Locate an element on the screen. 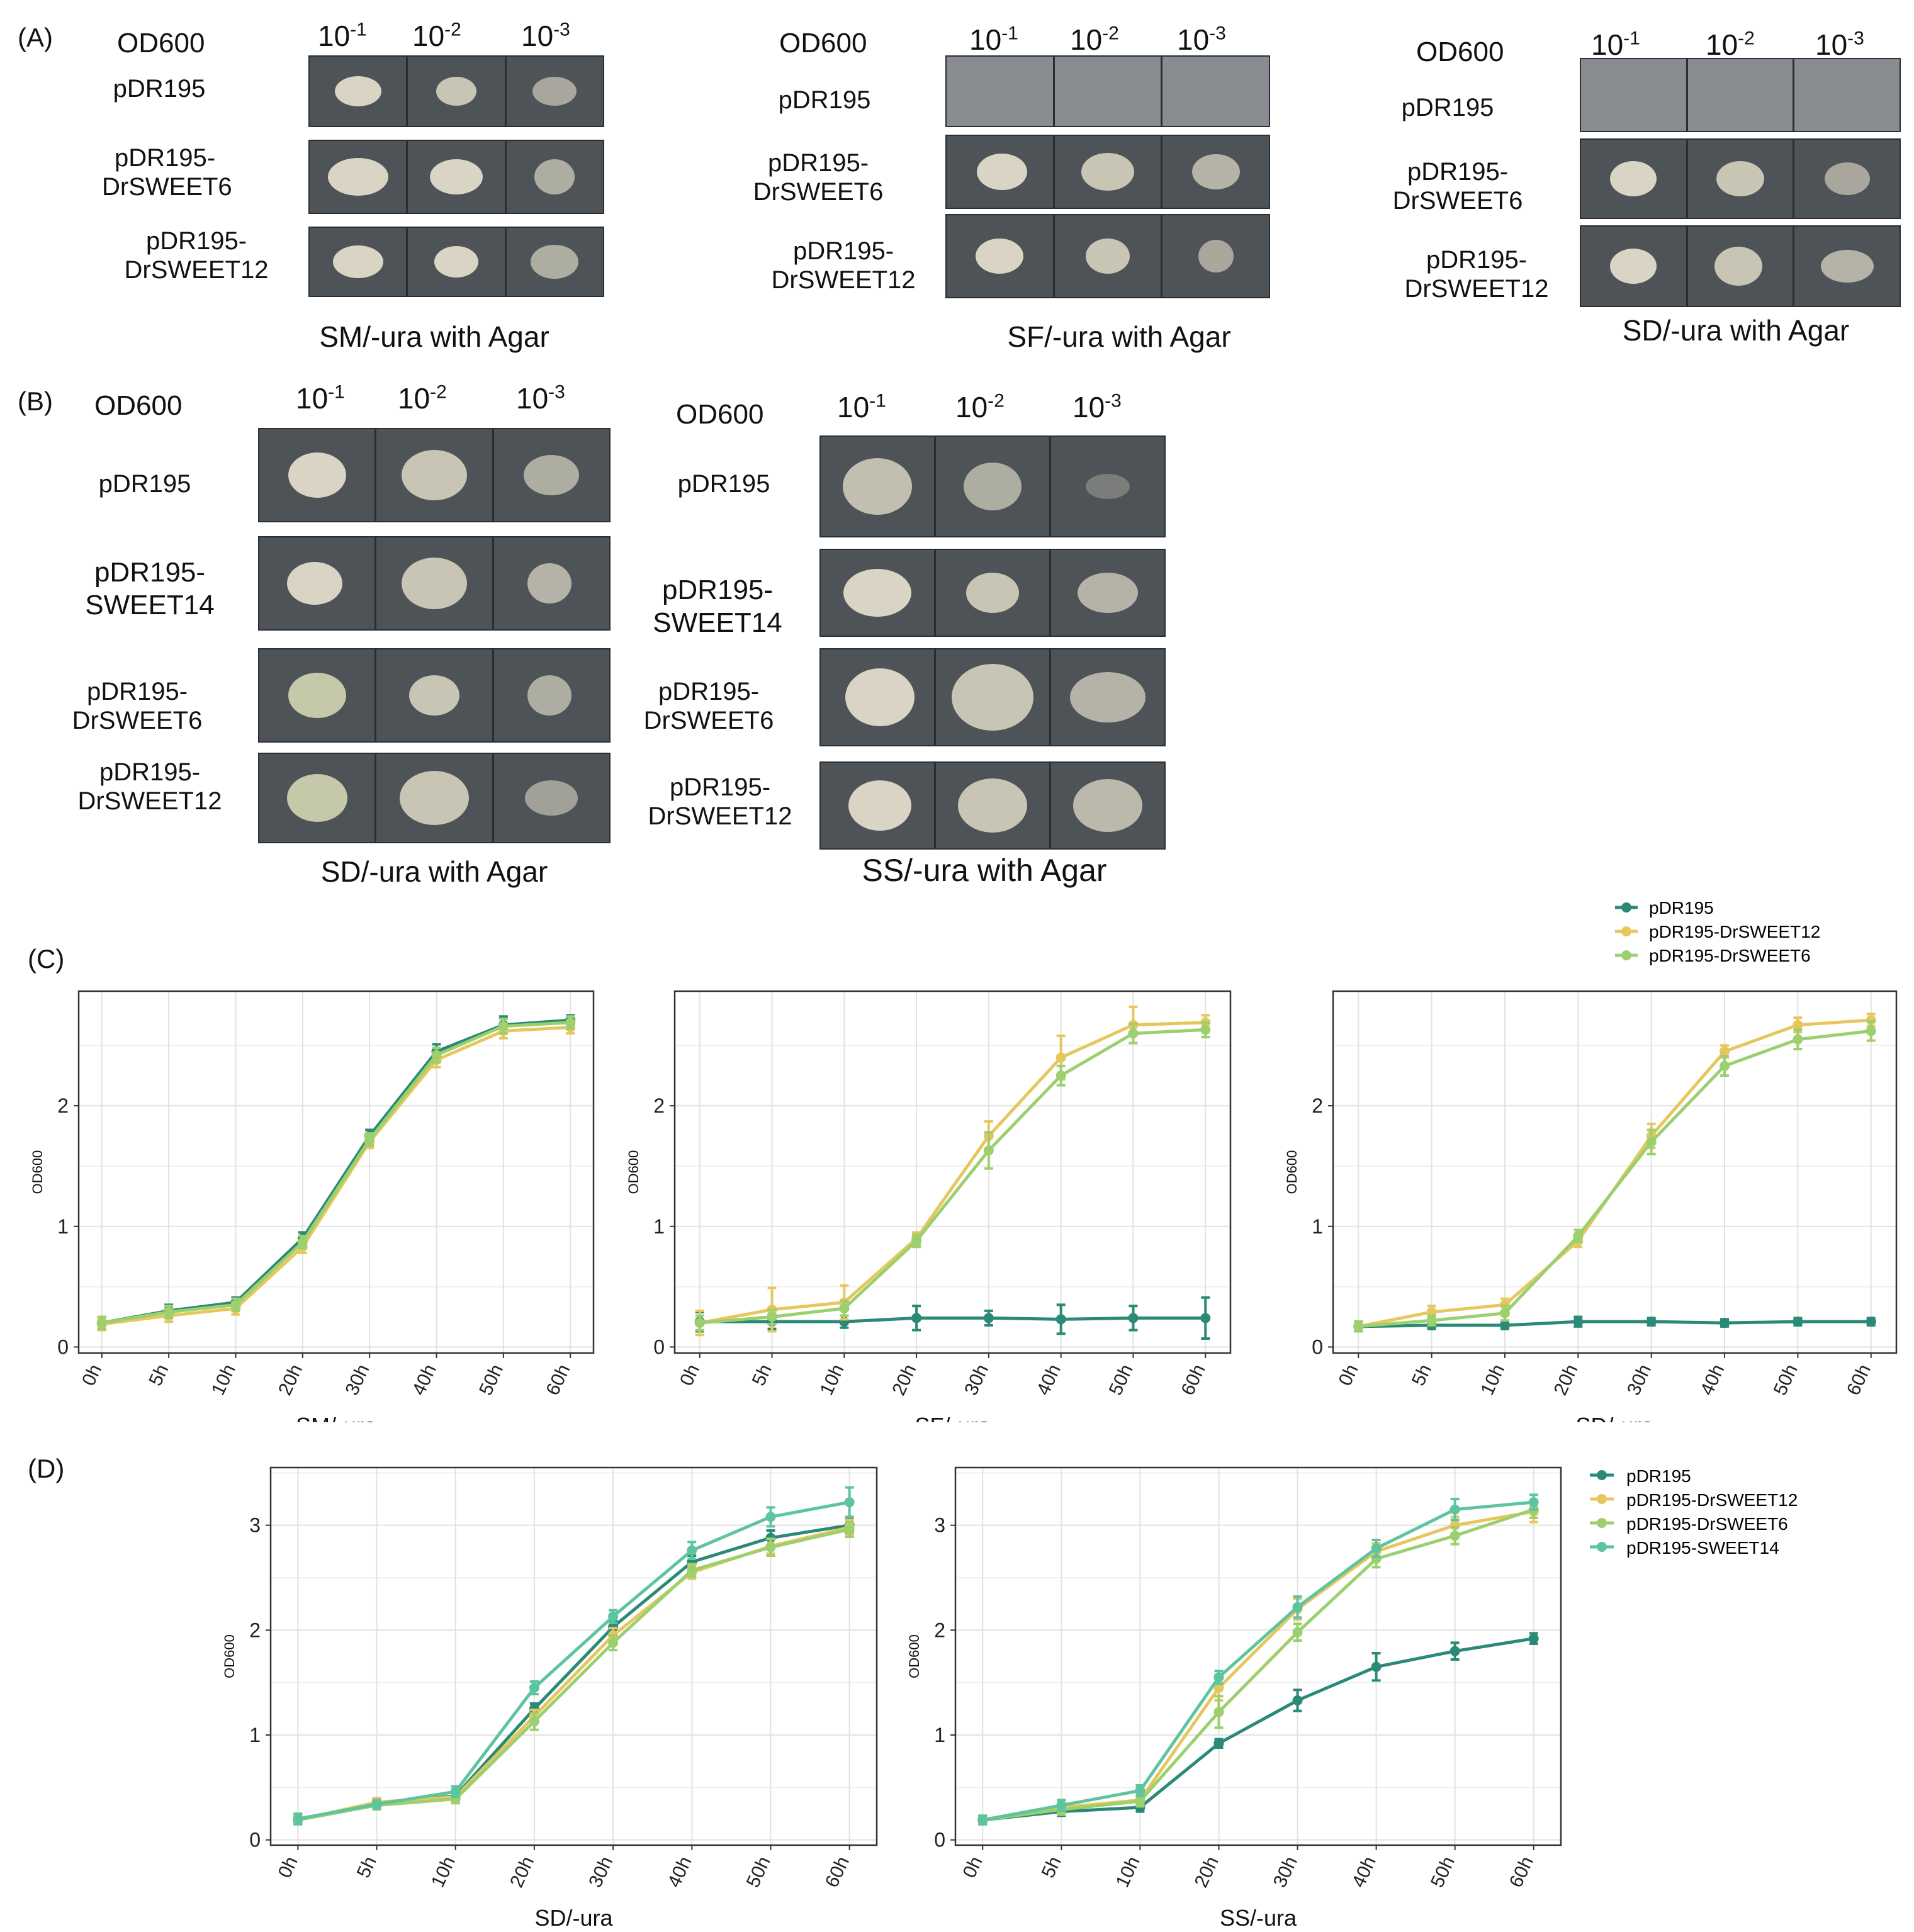  panel-label-c: (C) is located at coordinates (46, 959).